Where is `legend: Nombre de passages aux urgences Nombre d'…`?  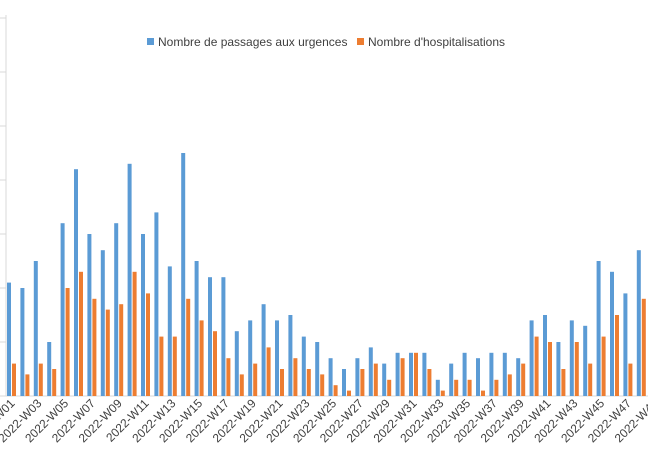
legend: Nombre de passages aux urgences Nombre d'… is located at coordinates (326, 42).